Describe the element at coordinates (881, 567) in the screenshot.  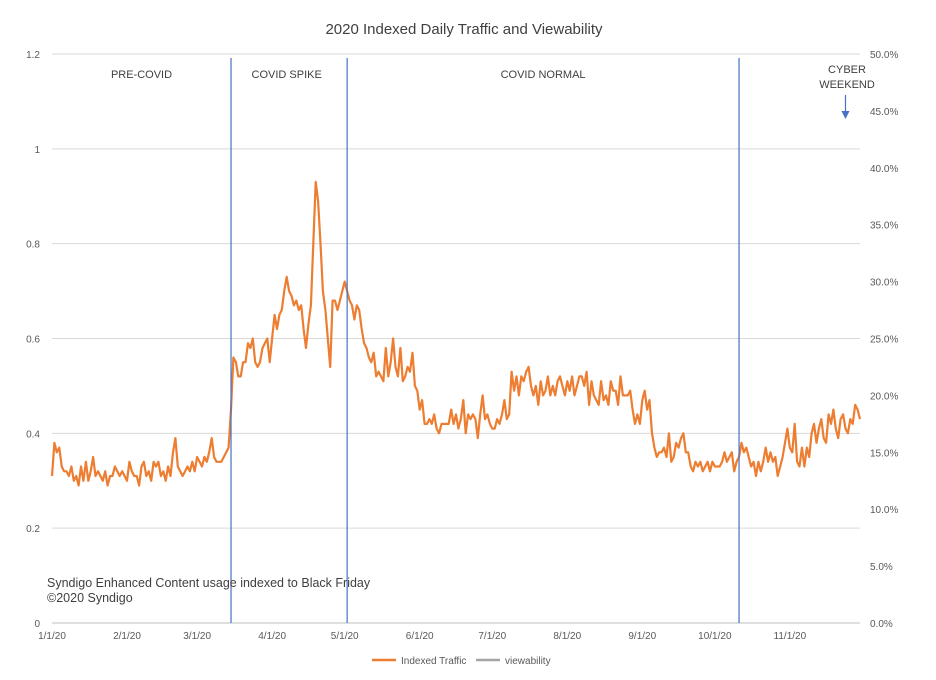
I see `y-right-tick-label: 5.0%` at that location.